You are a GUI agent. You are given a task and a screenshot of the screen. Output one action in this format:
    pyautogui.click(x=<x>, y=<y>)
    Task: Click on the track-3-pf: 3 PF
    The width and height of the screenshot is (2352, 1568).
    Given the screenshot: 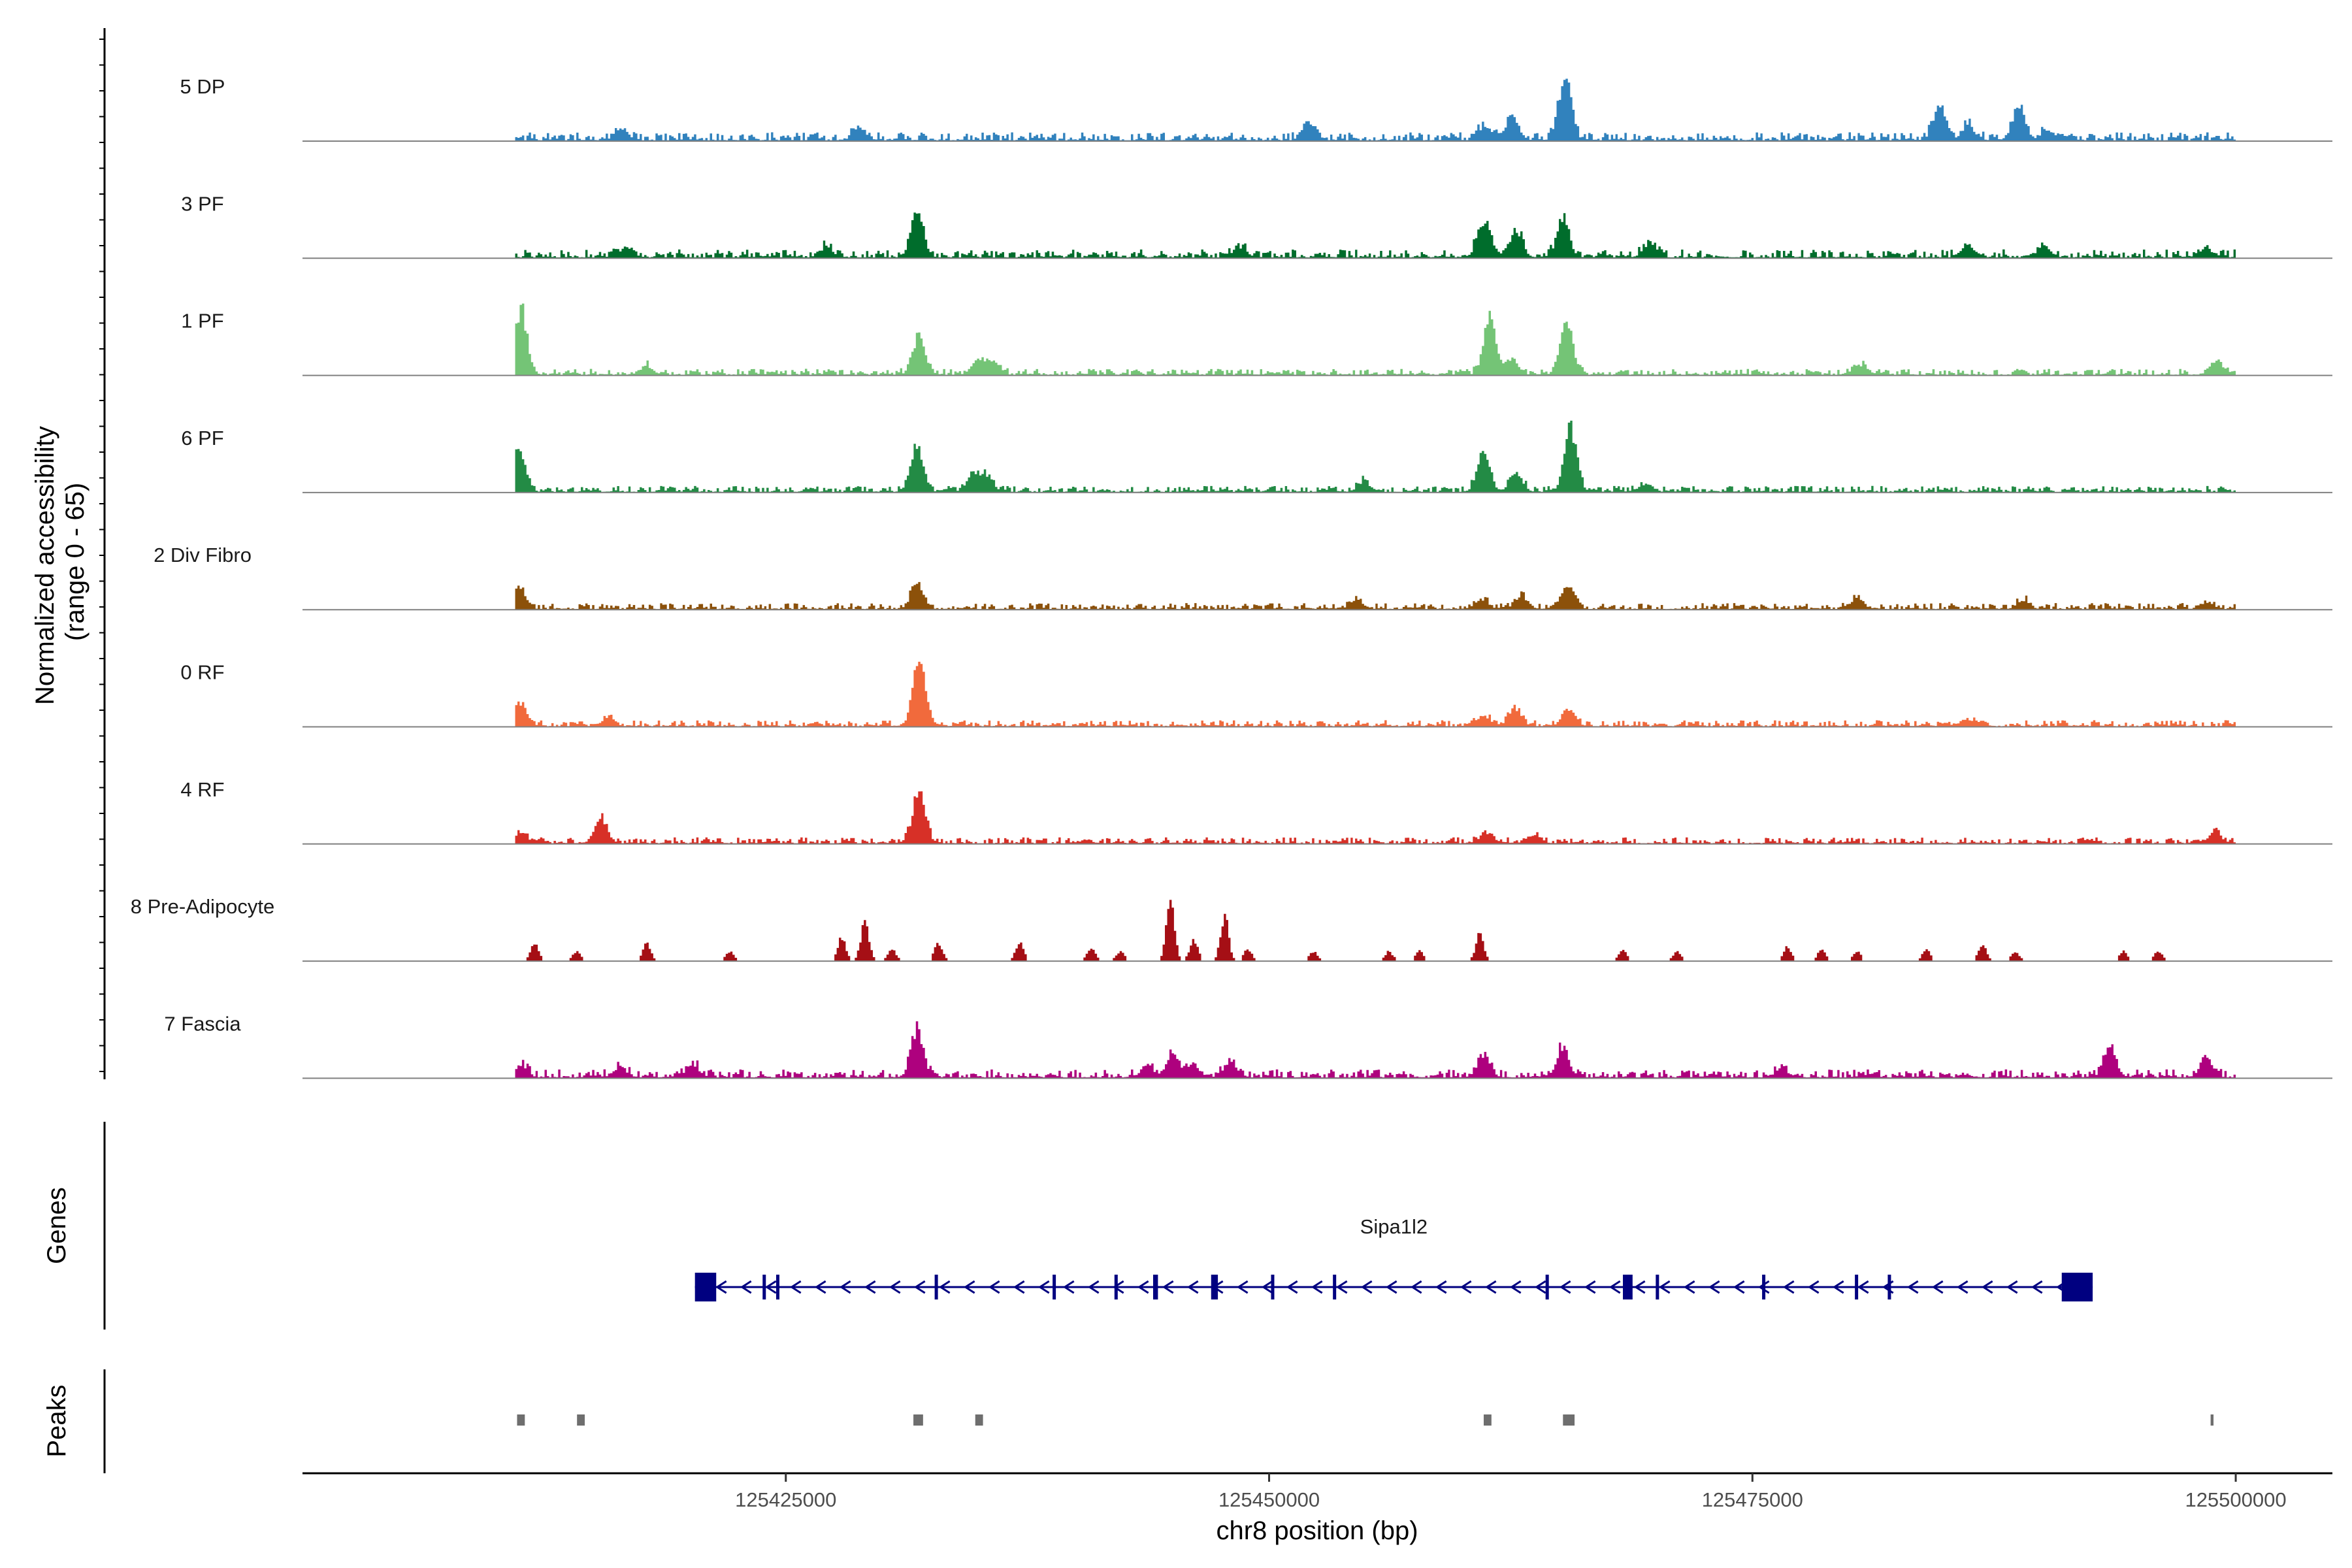 What is the action you would take?
    pyautogui.click(x=1256, y=225)
    